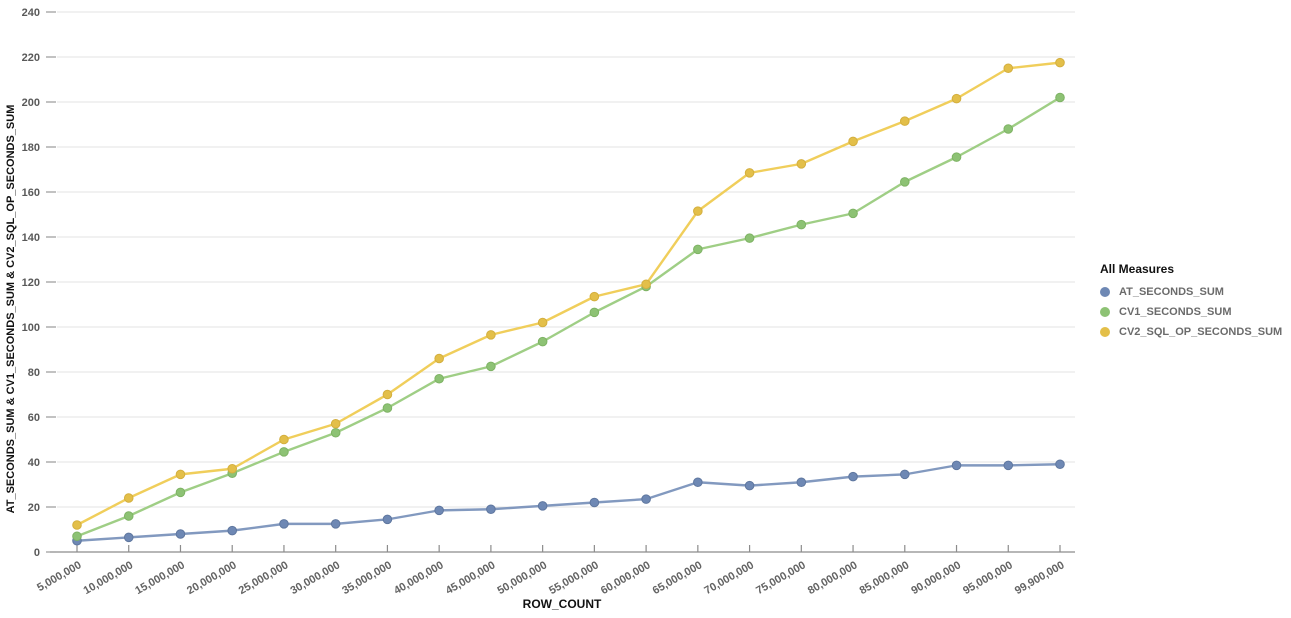 This screenshot has width=1291, height=618. I want to click on x-axis-title: ROW_COUNT, so click(562, 604).